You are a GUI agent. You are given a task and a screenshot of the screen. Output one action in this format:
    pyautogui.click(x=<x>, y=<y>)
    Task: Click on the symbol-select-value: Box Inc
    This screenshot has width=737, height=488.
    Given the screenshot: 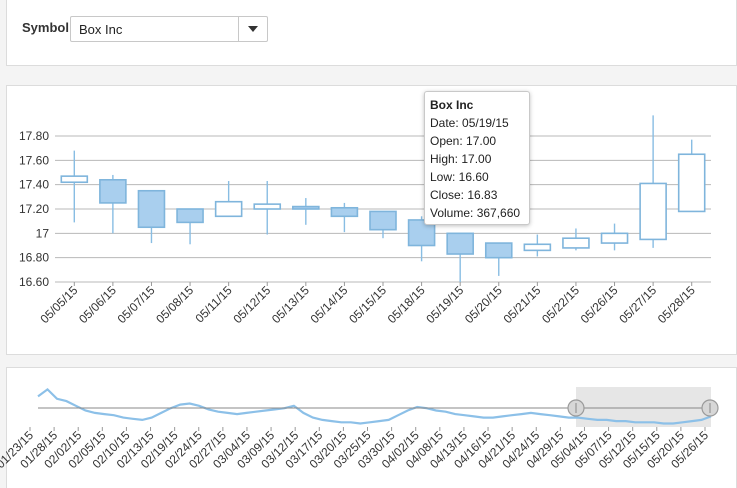 What is the action you would take?
    pyautogui.click(x=101, y=29)
    